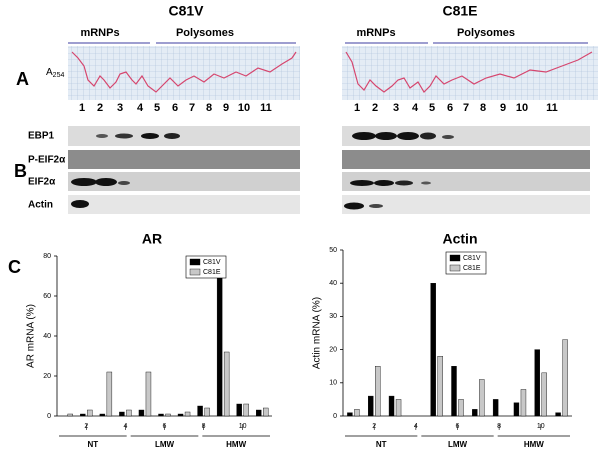 The width and height of the screenshot is (600, 462). Describe the element at coordinates (40, 205) in the screenshot. I see `blot-label: Actin` at that location.